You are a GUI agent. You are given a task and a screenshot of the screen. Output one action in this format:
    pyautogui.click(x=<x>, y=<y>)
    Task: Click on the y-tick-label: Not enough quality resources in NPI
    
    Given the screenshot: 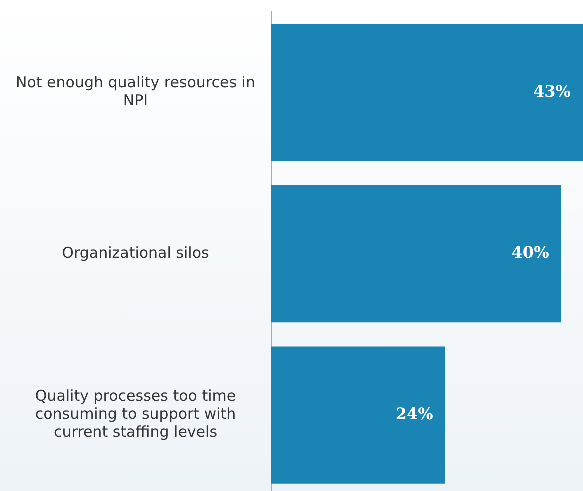 What is the action you would take?
    pyautogui.click(x=136, y=92)
    